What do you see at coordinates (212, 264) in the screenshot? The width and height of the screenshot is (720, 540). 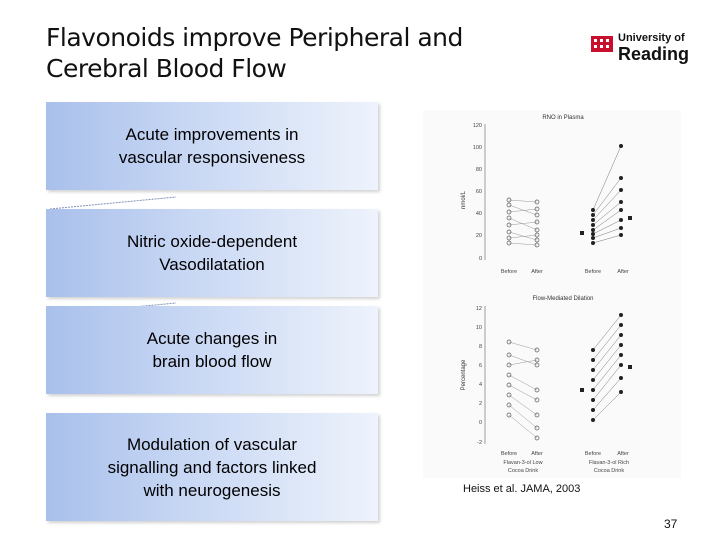 I see `box-line: Vasodilatation` at bounding box center [212, 264].